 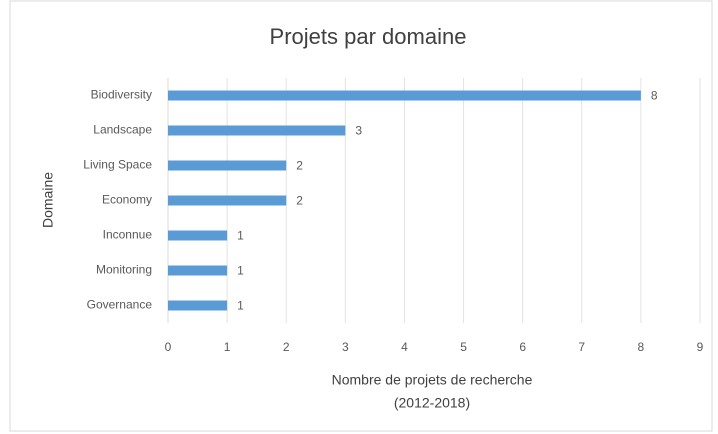 What do you see at coordinates (168, 347) in the screenshot?
I see `x-tick-label: 0` at bounding box center [168, 347].